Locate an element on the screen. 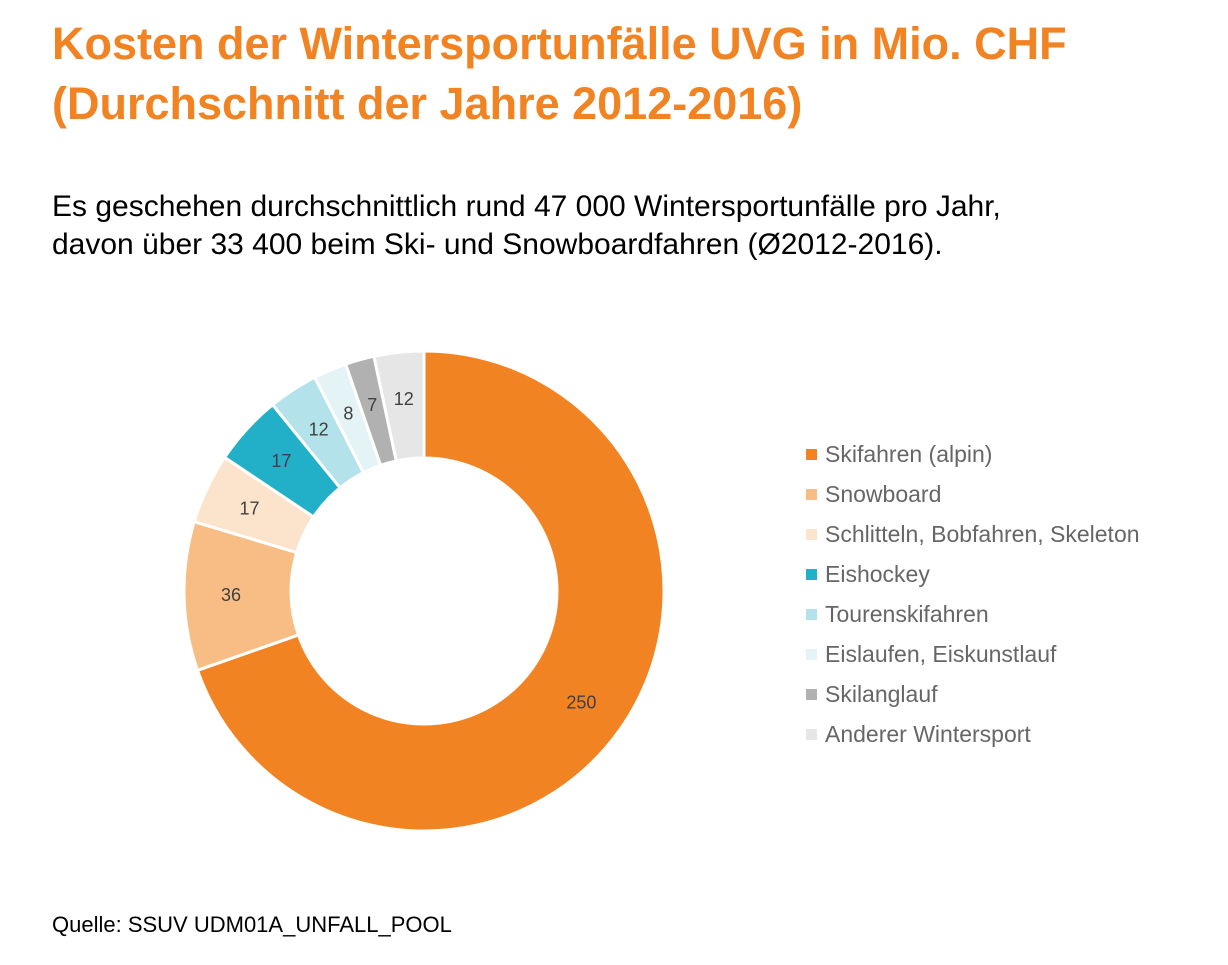  chart-title-line-2: (Durchschnitt der Jahre 2012-2016) is located at coordinates (427, 103).